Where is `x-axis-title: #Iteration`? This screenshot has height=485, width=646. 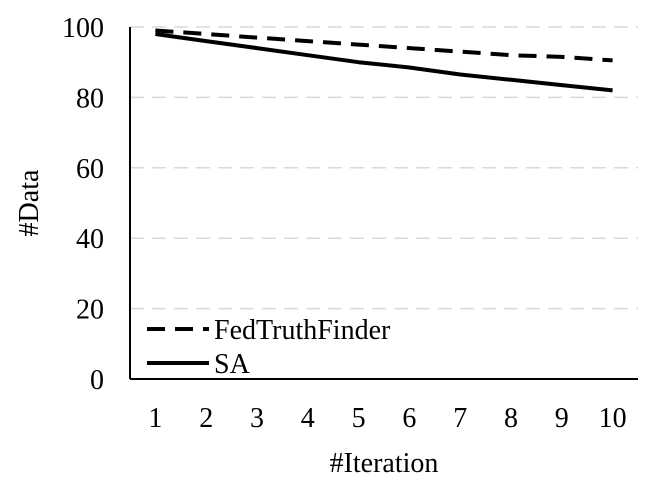
x-axis-title: #Iteration is located at coordinates (384, 463).